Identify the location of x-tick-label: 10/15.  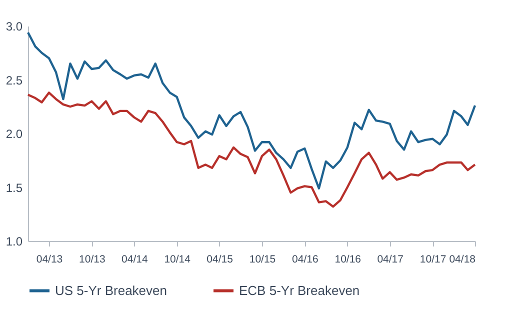
(262, 260).